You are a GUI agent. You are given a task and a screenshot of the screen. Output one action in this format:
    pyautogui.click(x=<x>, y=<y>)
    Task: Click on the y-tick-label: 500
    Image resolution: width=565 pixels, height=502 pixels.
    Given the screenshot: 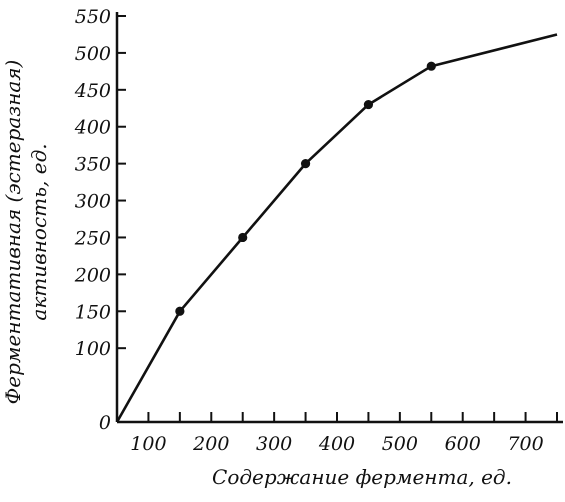 What is the action you would take?
    pyautogui.click(x=93, y=54)
    